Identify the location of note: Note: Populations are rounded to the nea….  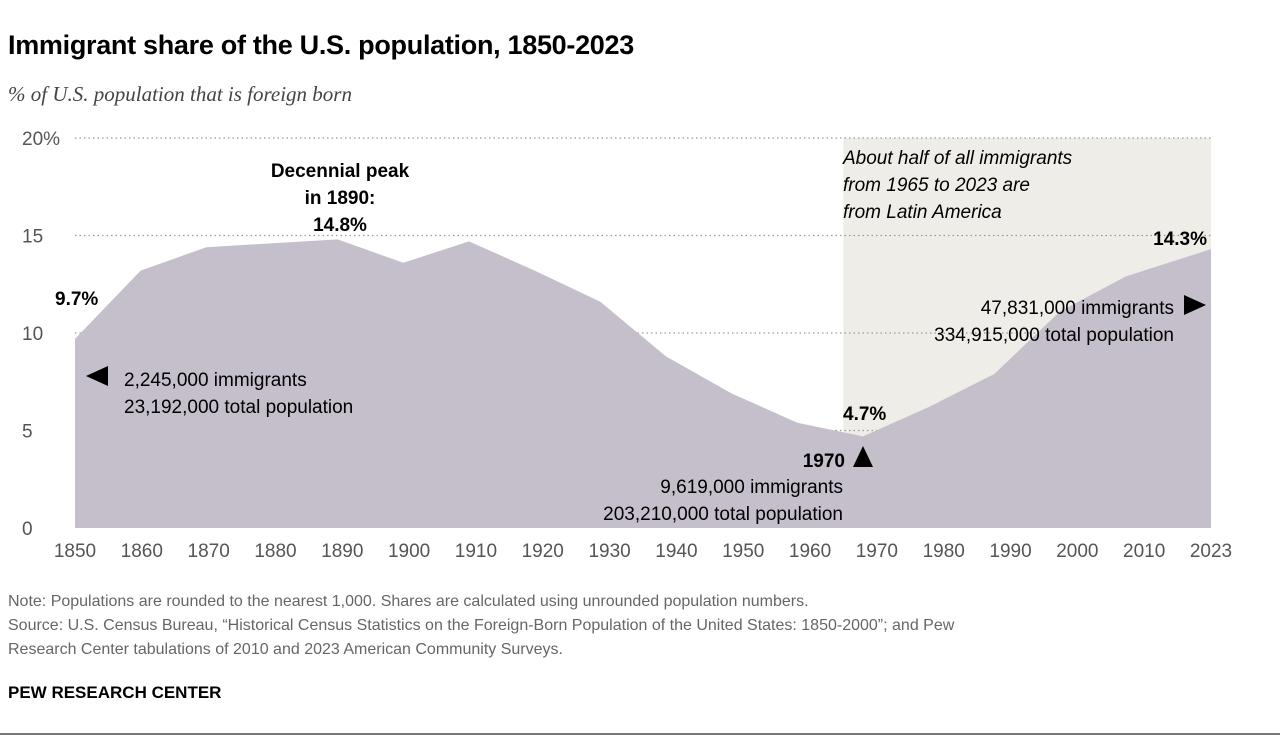
(408, 601).